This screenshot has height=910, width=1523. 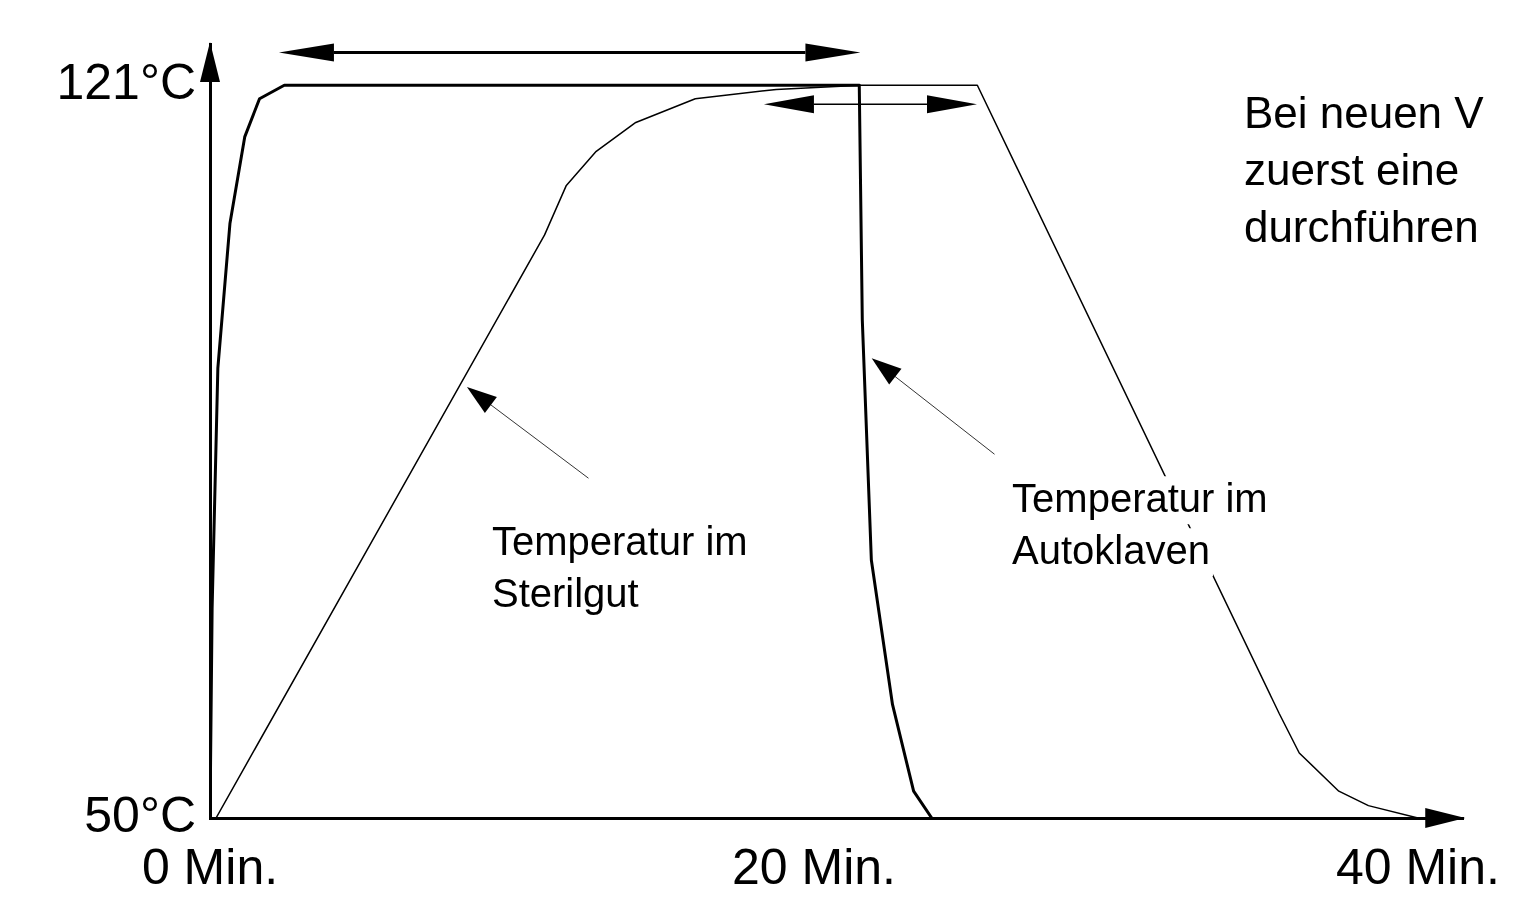 I want to click on annotation: Bei neuen V zuerst eine durchführen, so click(x=1364, y=169).